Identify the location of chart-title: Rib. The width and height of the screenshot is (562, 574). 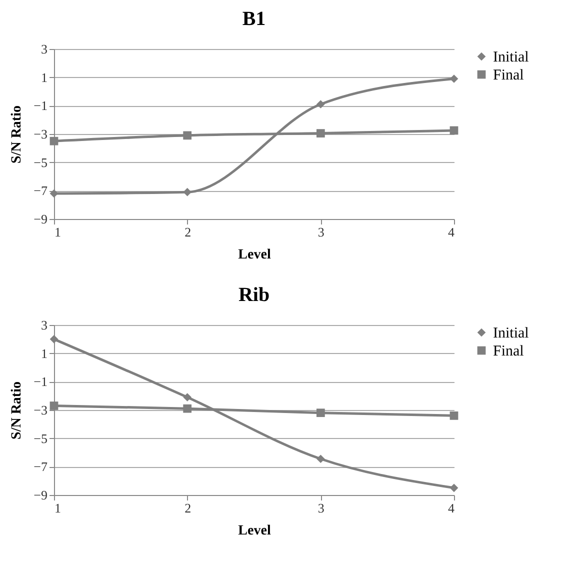
(254, 295).